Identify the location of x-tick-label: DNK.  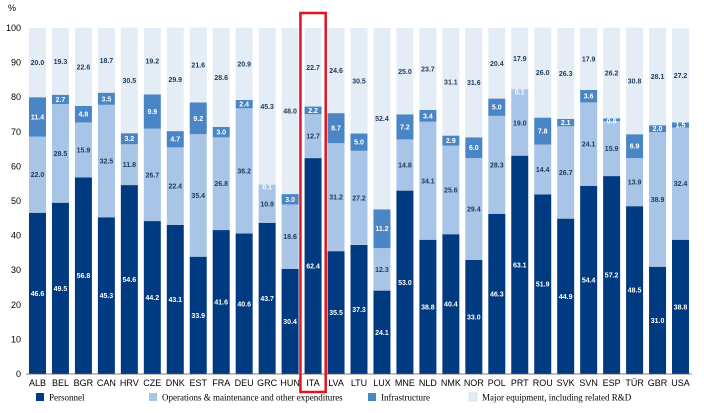
(175, 383).